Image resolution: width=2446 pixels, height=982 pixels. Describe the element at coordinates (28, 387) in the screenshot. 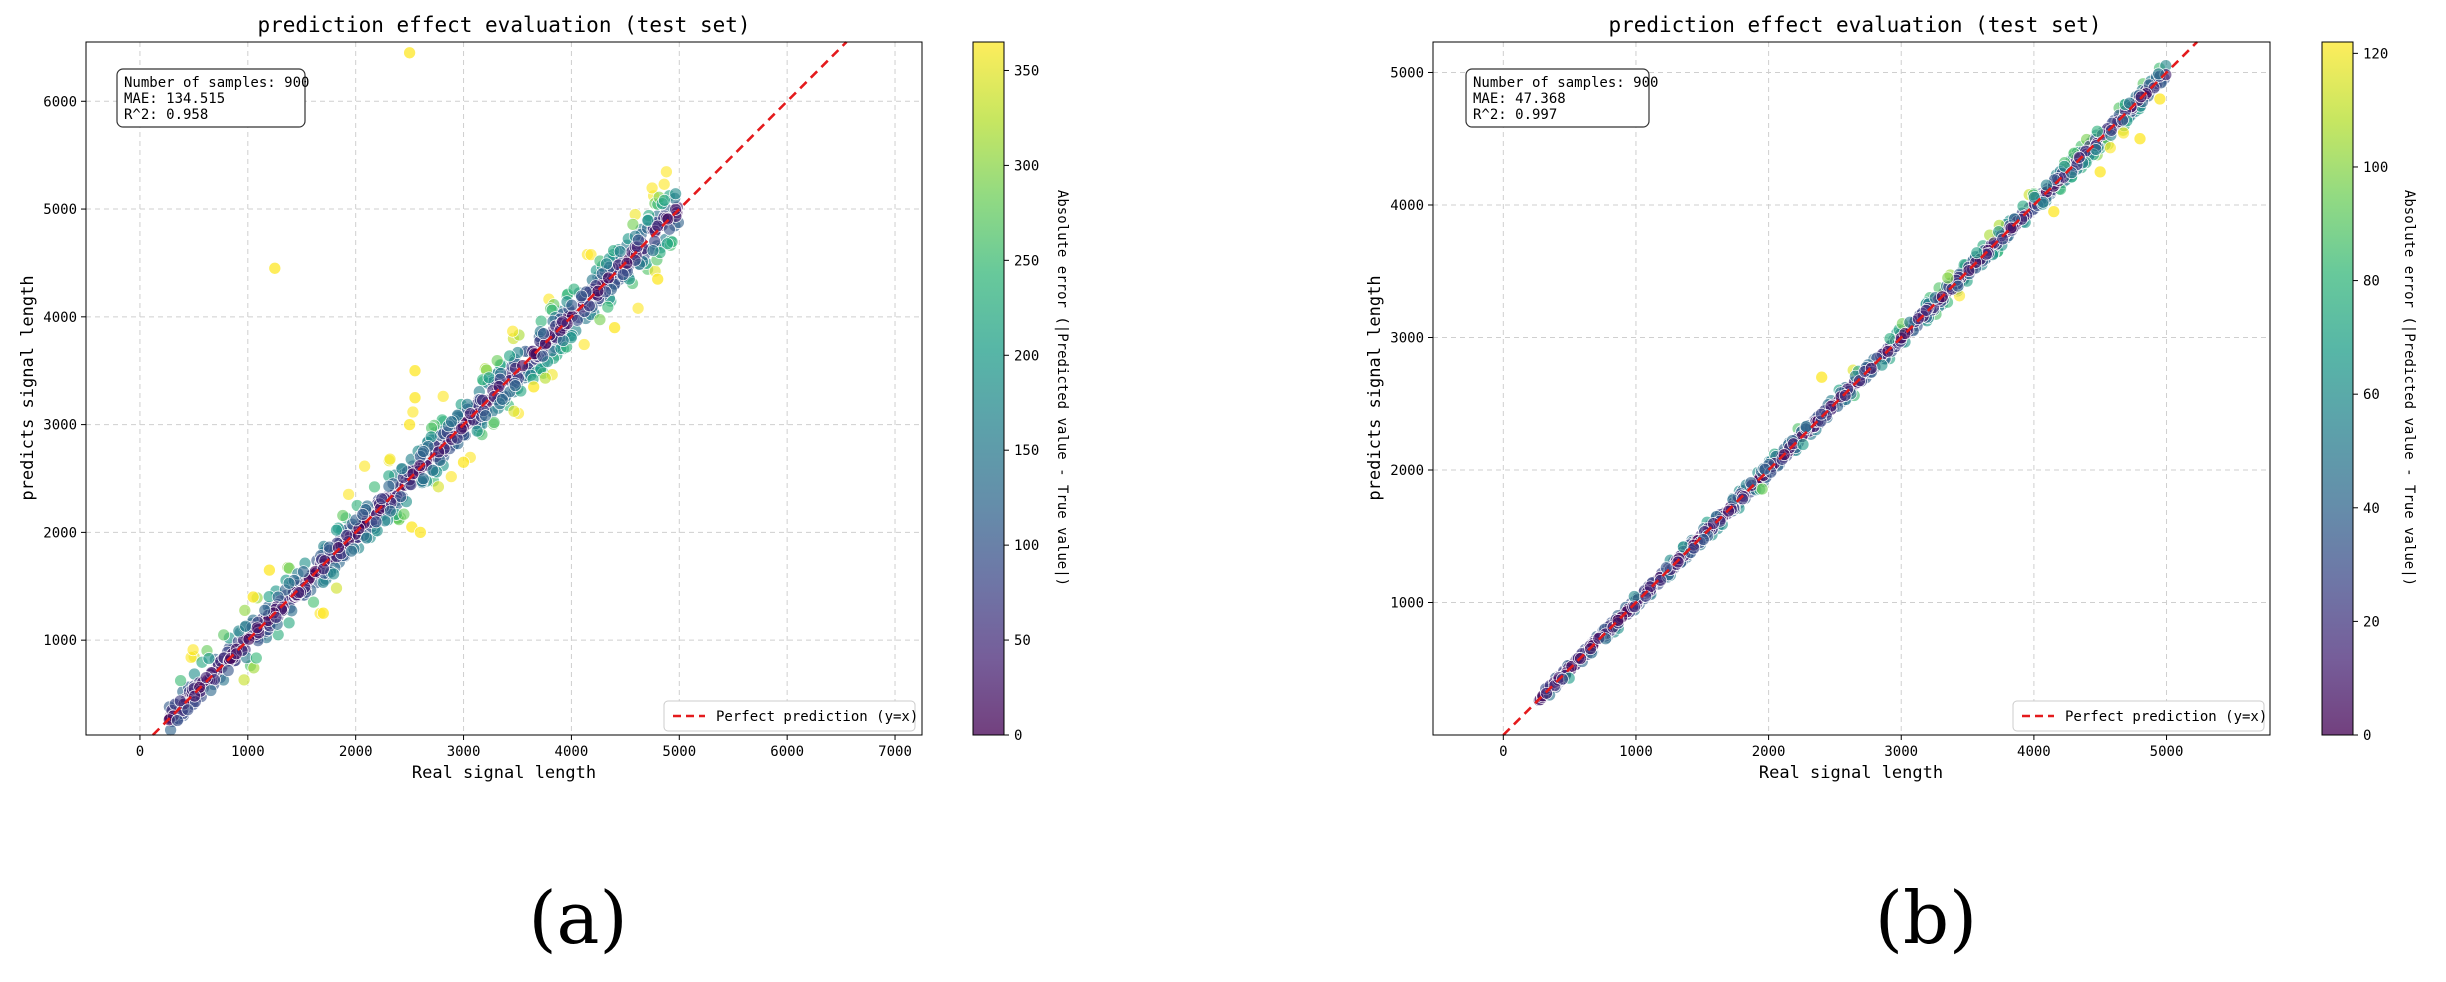

I see `panel-a-y-axis-label: predicts signal length` at that location.